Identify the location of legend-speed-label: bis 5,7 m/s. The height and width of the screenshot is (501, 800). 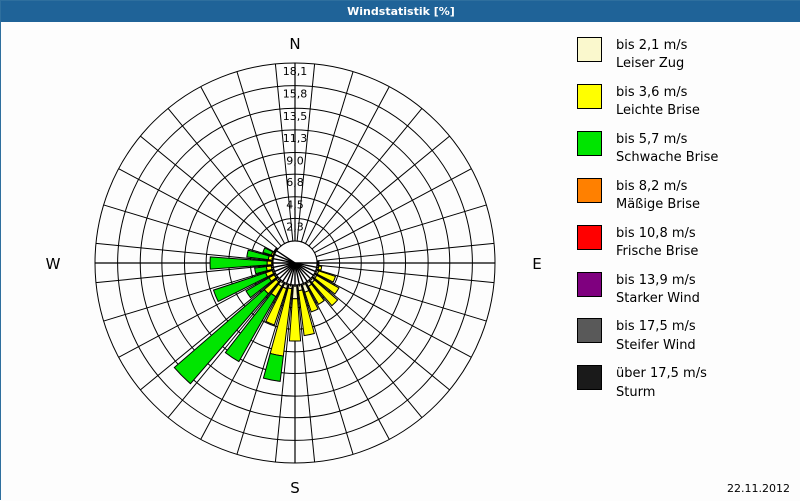
(652, 139).